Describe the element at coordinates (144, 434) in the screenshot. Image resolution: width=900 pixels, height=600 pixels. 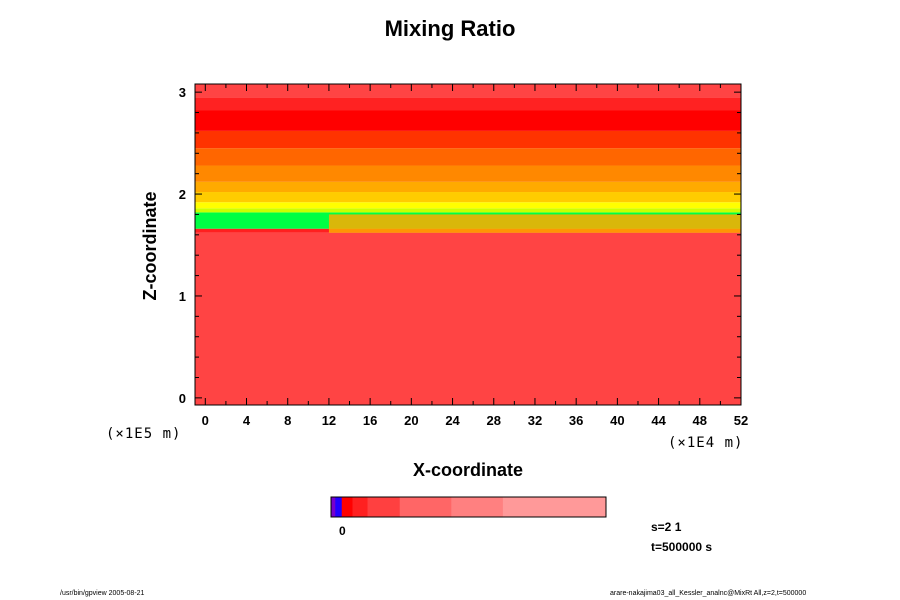
I see `z-axis-multiplier: (×1E5 m)` at that location.